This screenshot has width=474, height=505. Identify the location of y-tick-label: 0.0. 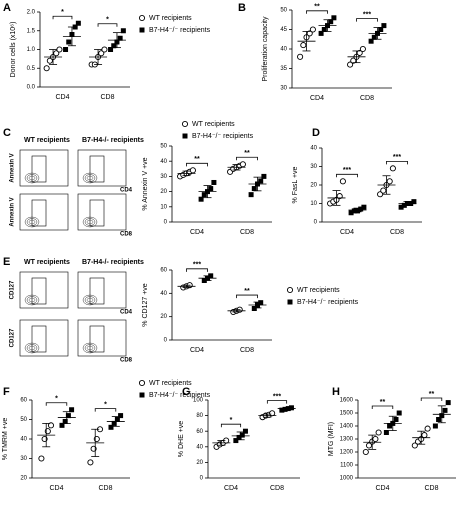
(31, 88).